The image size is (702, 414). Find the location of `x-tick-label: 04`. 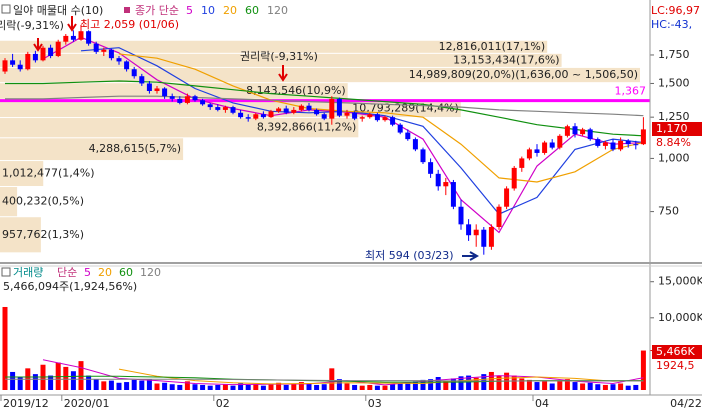

x-tick-label: 04 is located at coordinates (542, 403).